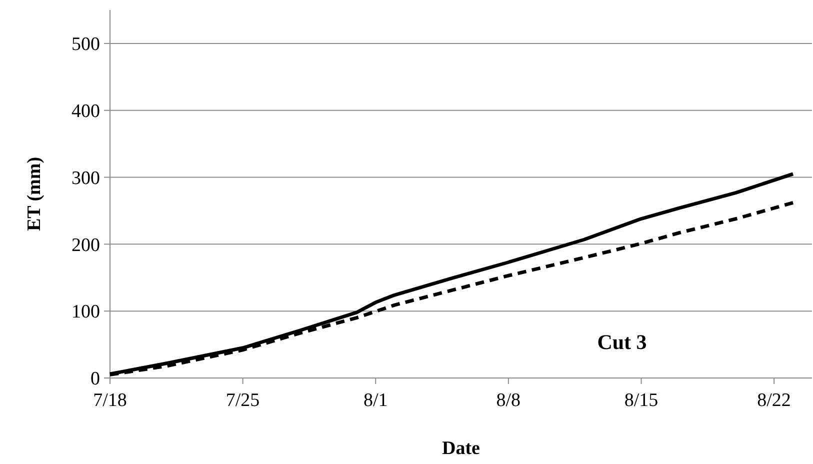 The height and width of the screenshot is (464, 813). What do you see at coordinates (86, 111) in the screenshot?
I see `y-tick-label: 400` at bounding box center [86, 111].